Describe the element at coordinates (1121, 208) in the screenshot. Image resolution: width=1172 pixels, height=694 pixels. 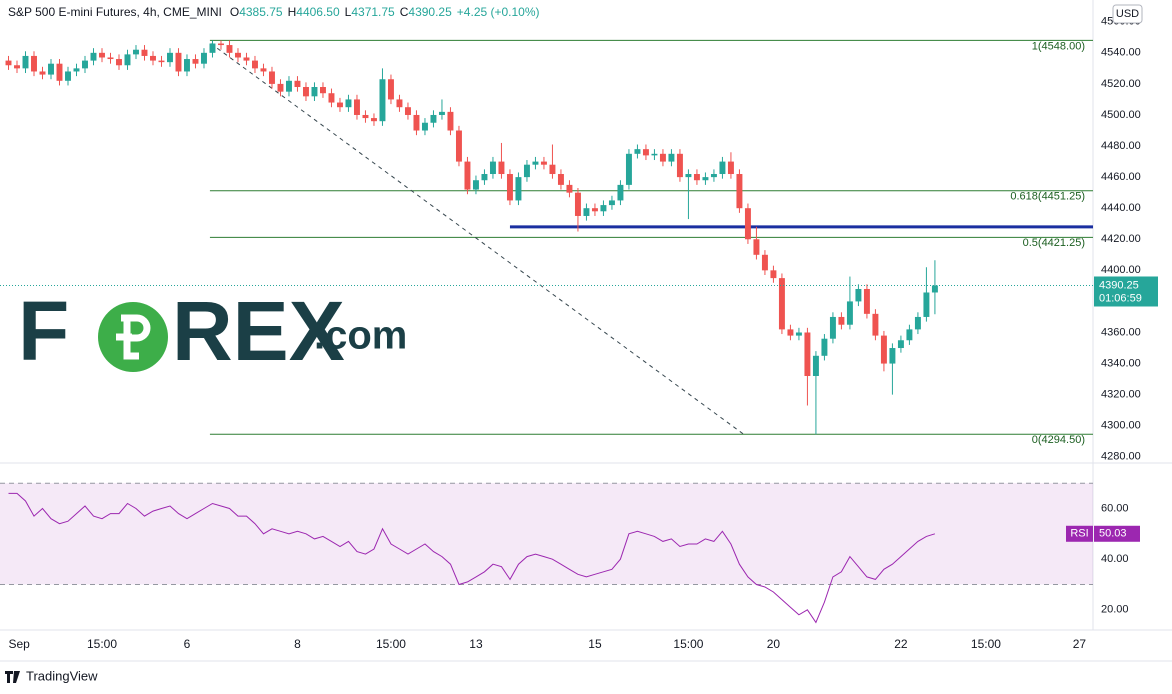
I see `y-tick-label: 4440.00` at that location.